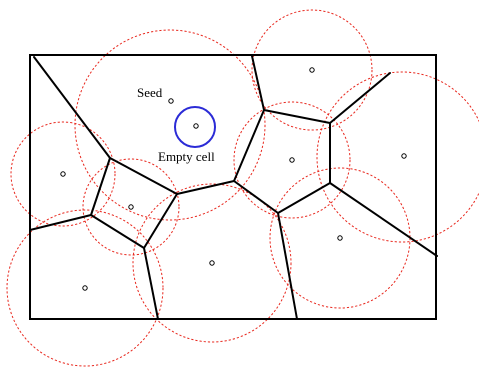 Image resolution: width=479 pixels, height=367 pixels. What do you see at coordinates (150, 92) in the screenshot?
I see `seed-label: Seed` at bounding box center [150, 92].